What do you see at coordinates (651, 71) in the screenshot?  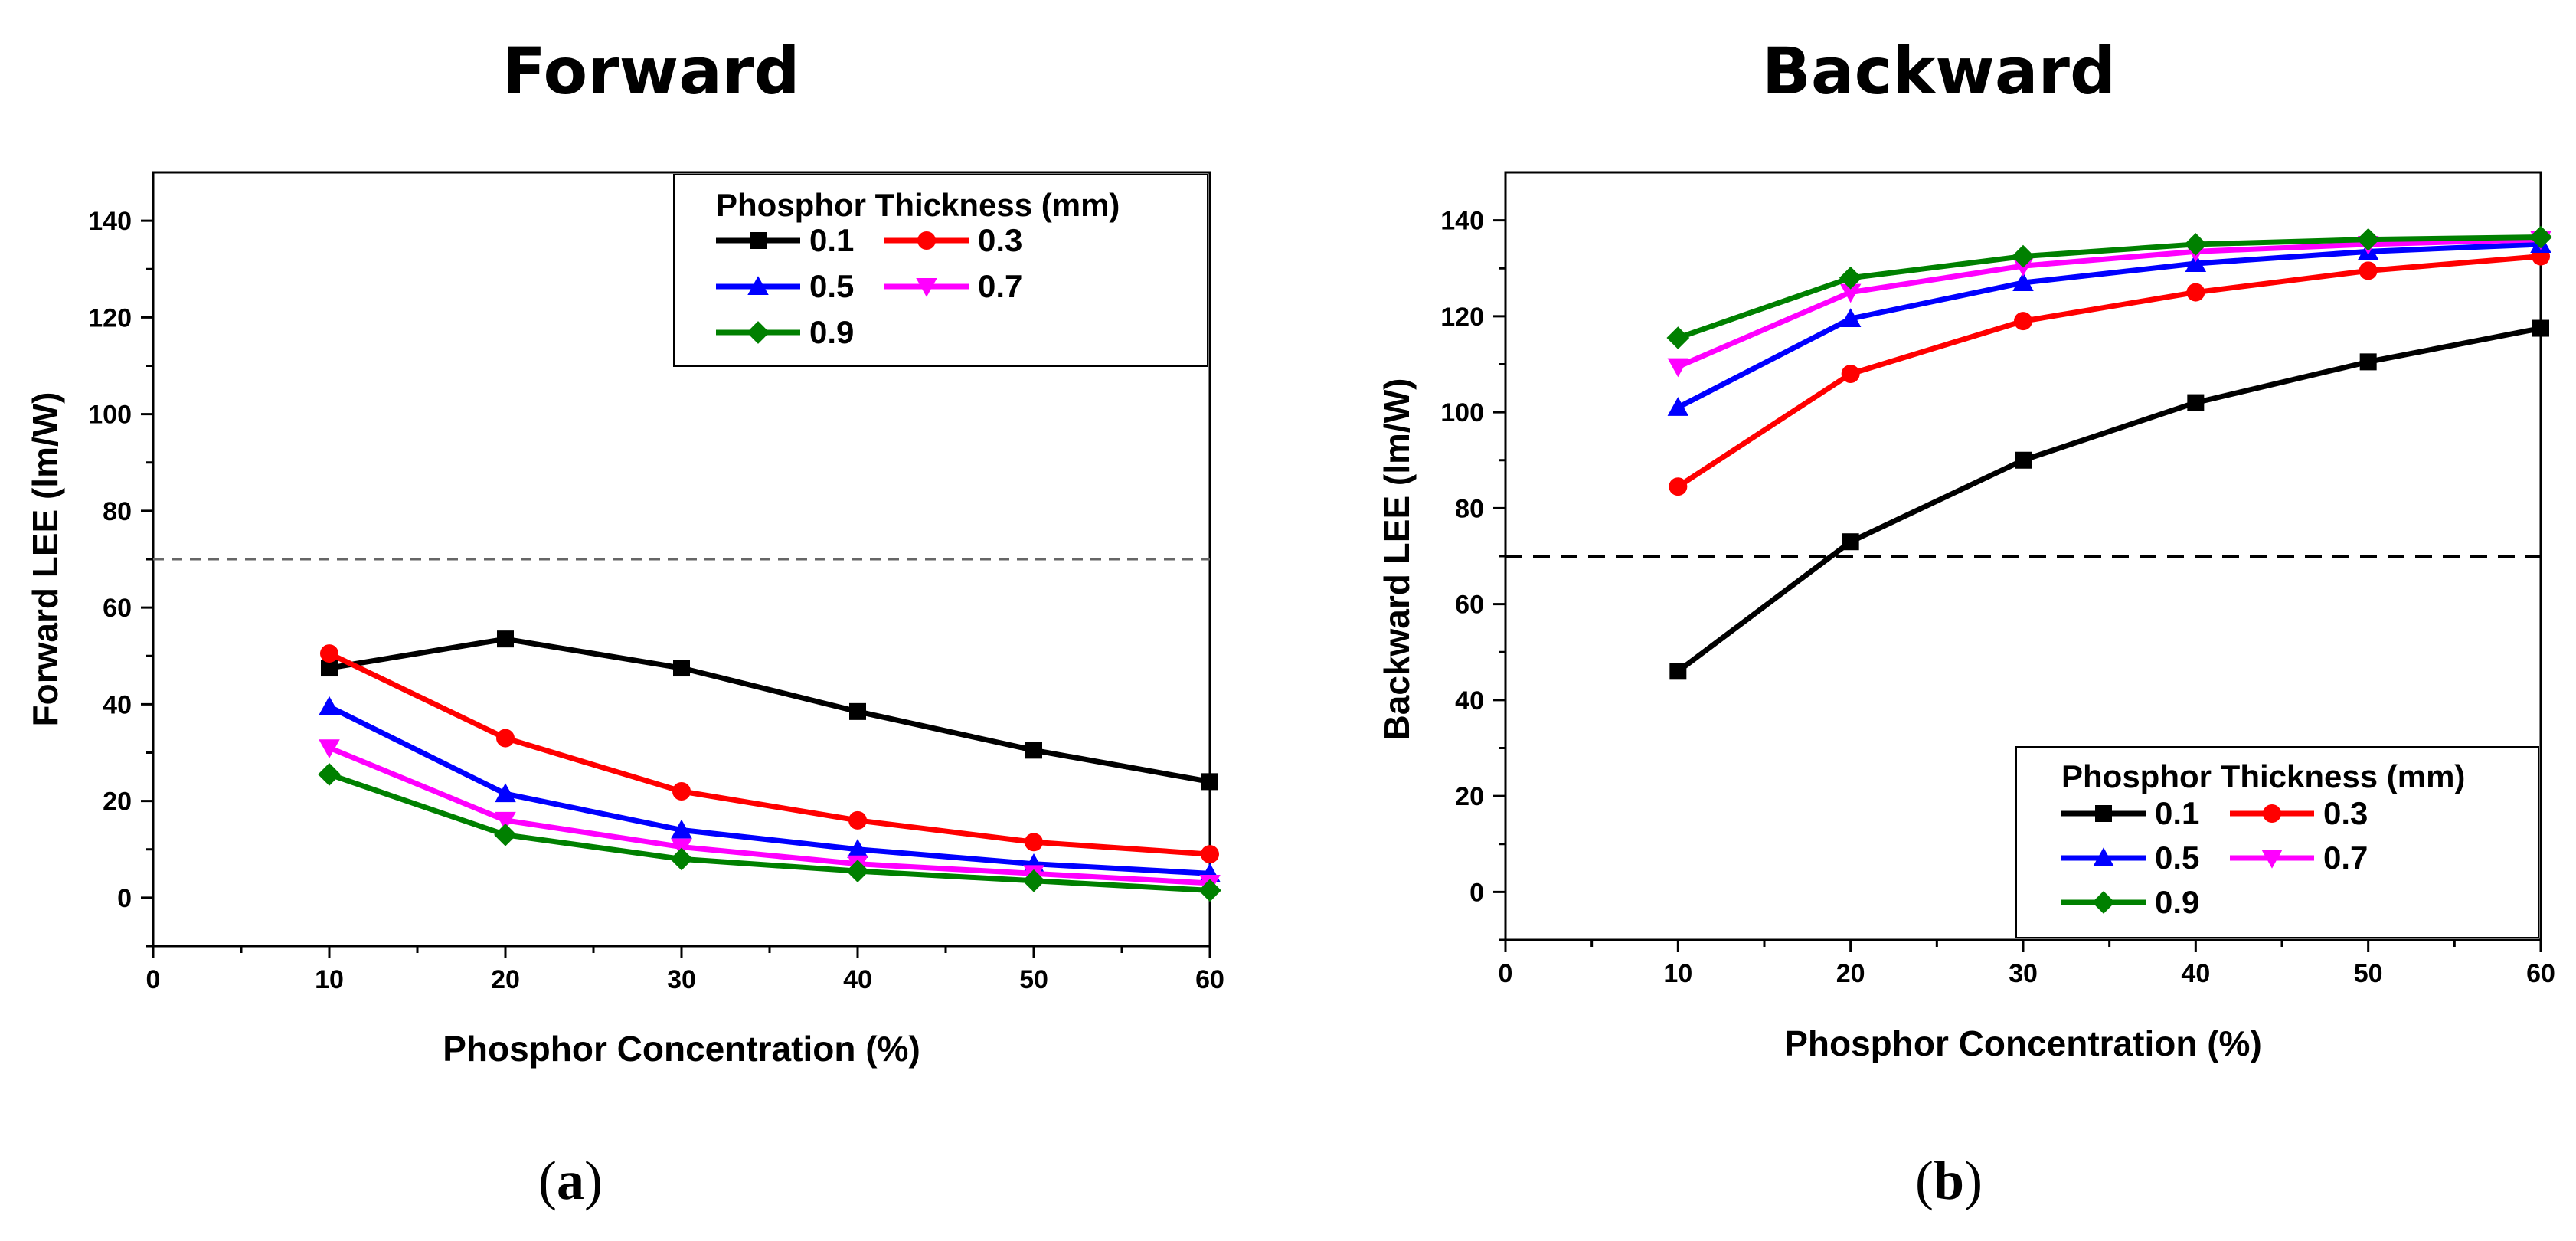 I see `chart-title: Forward` at bounding box center [651, 71].